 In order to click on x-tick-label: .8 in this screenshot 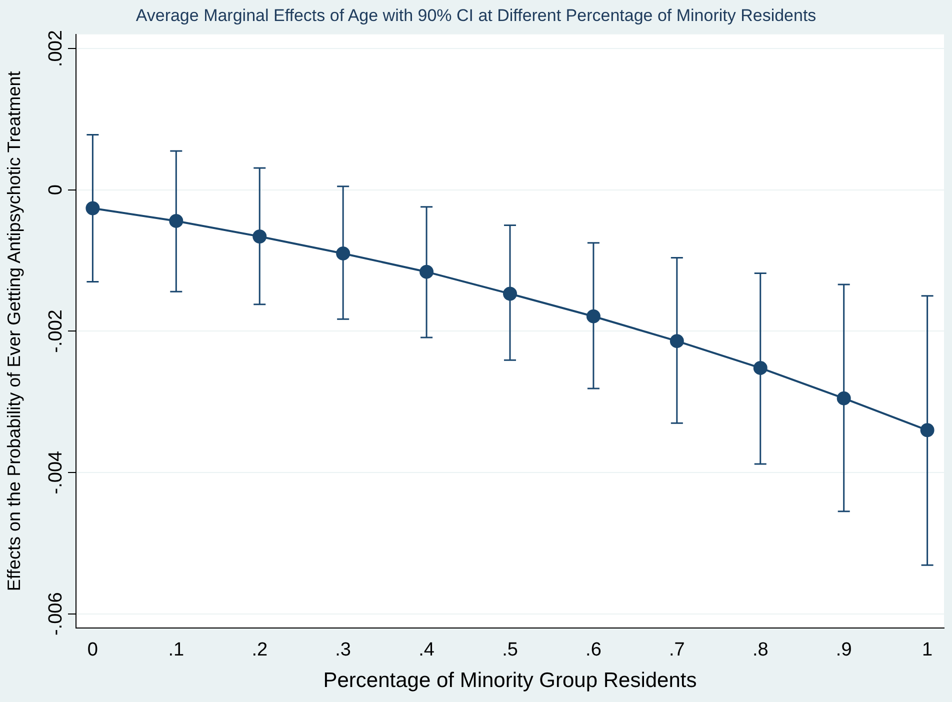, I will do `click(760, 650)`.